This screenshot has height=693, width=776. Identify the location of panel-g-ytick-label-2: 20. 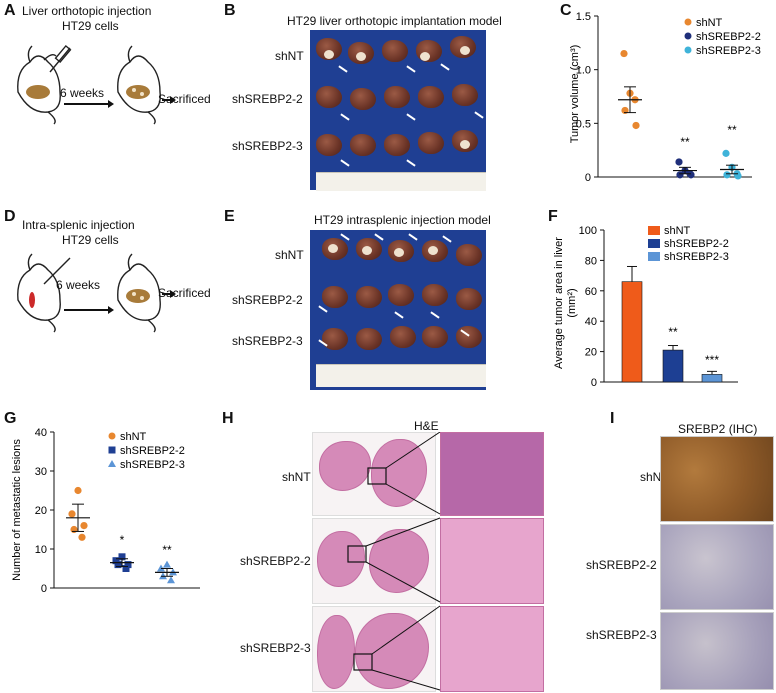
(41, 511).